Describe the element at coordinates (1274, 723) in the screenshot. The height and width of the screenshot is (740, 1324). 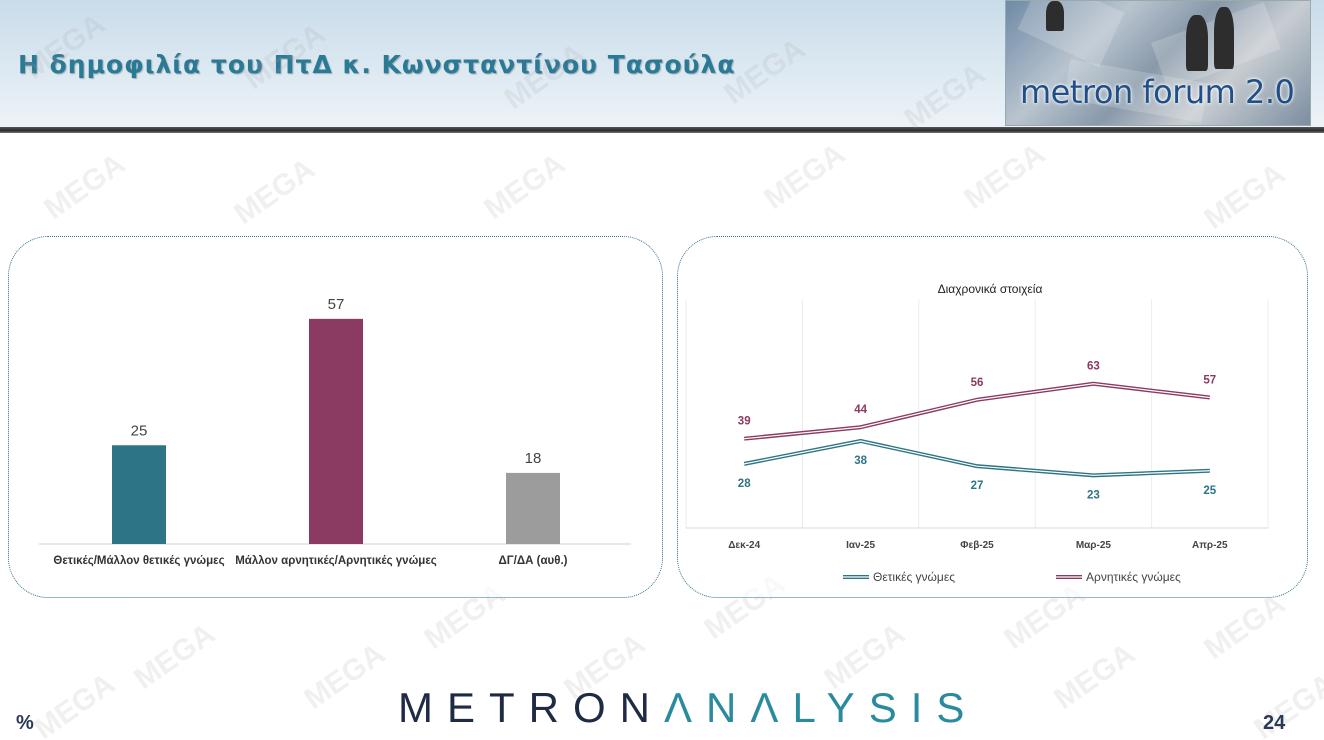
I see `page-number: 24` at that location.